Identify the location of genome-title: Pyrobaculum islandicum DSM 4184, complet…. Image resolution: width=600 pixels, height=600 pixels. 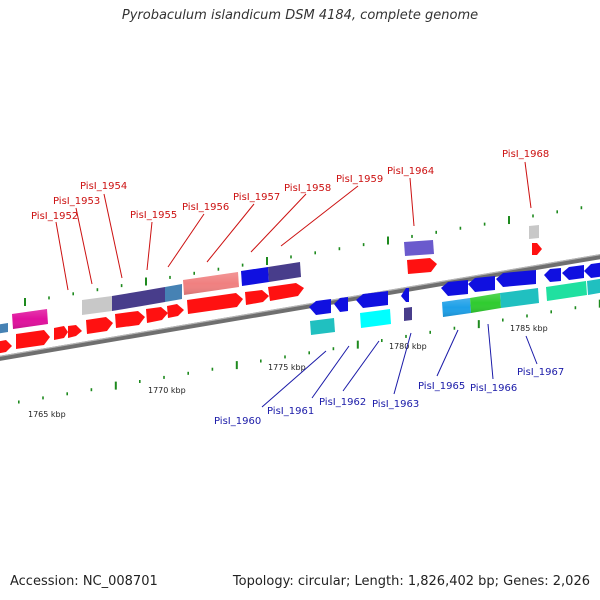
(300, 15).